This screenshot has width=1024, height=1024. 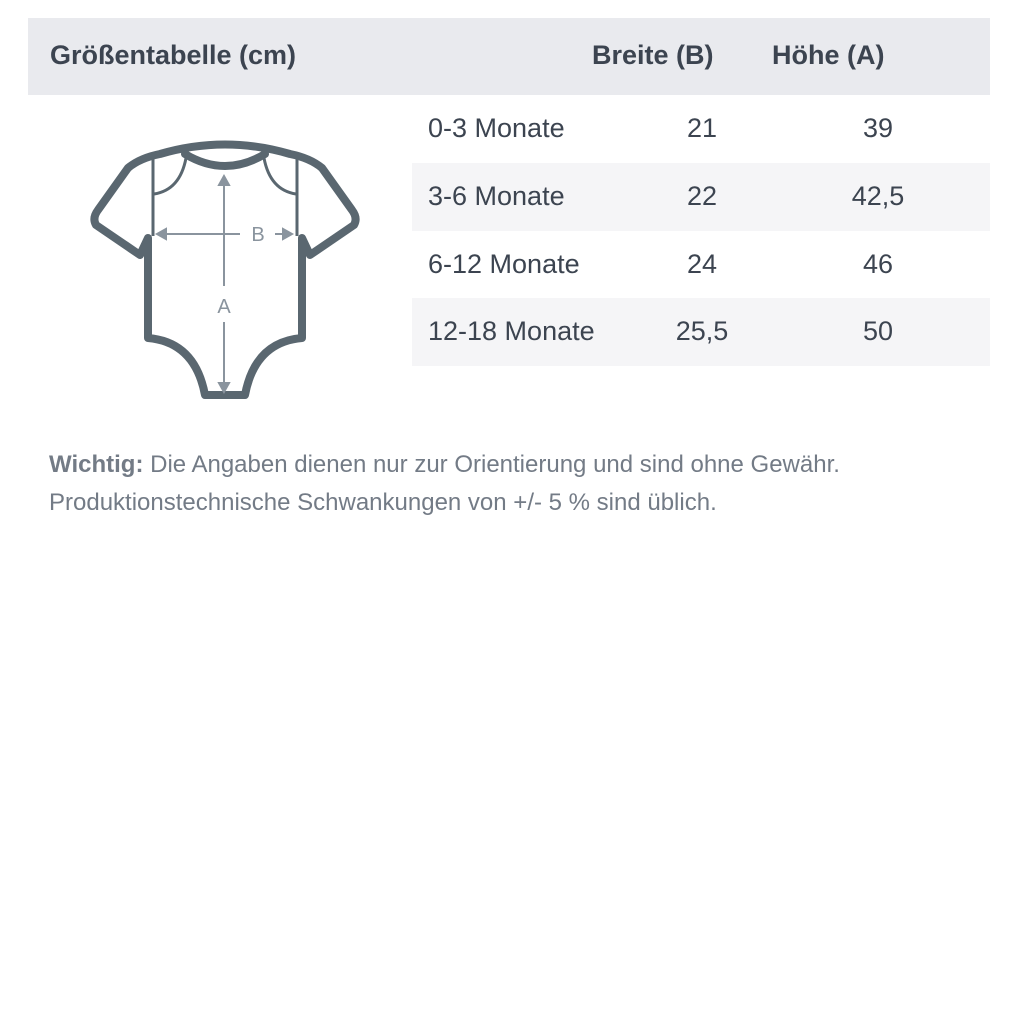 What do you see at coordinates (504, 264) in the screenshot?
I see `size-cell: 6-12 Monate` at bounding box center [504, 264].